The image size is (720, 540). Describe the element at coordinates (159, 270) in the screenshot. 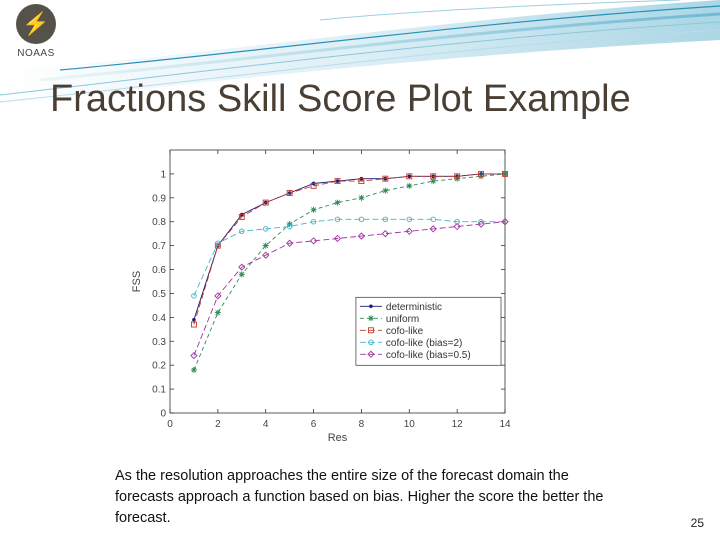

I see `y-tick-label: 0.6` at that location.